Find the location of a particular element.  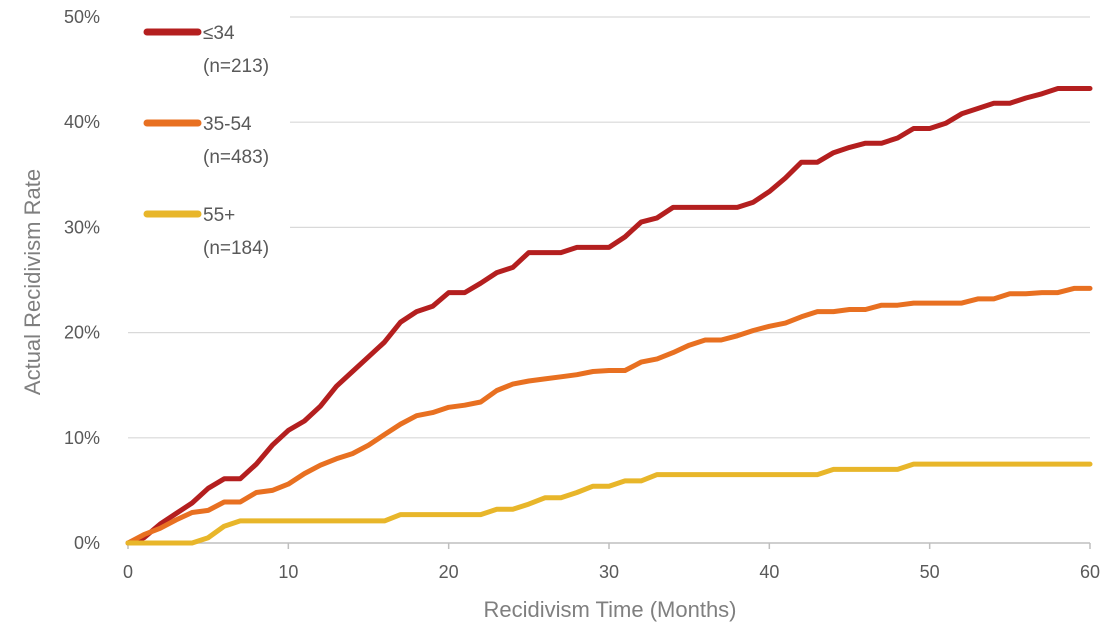

x-axis-title: Recidivism Time (Months) is located at coordinates (609, 609).